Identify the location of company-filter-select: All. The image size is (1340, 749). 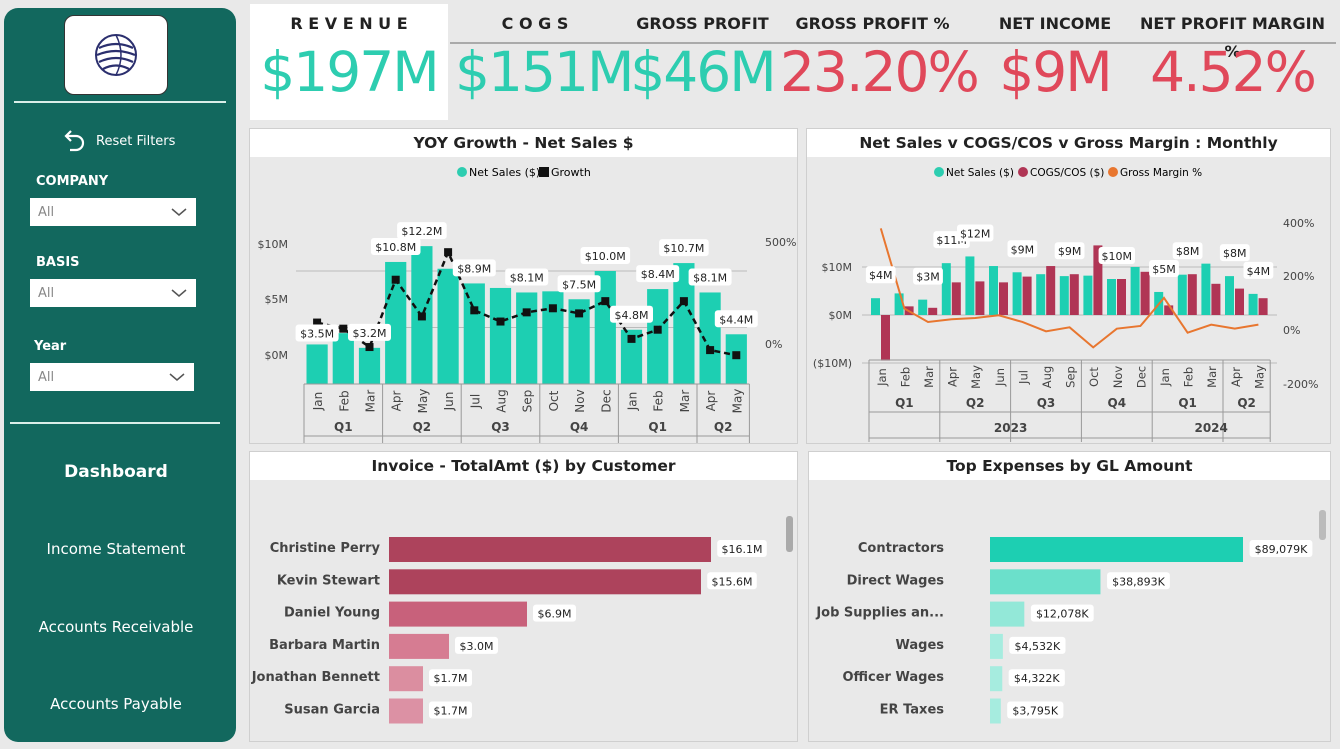
(113, 212).